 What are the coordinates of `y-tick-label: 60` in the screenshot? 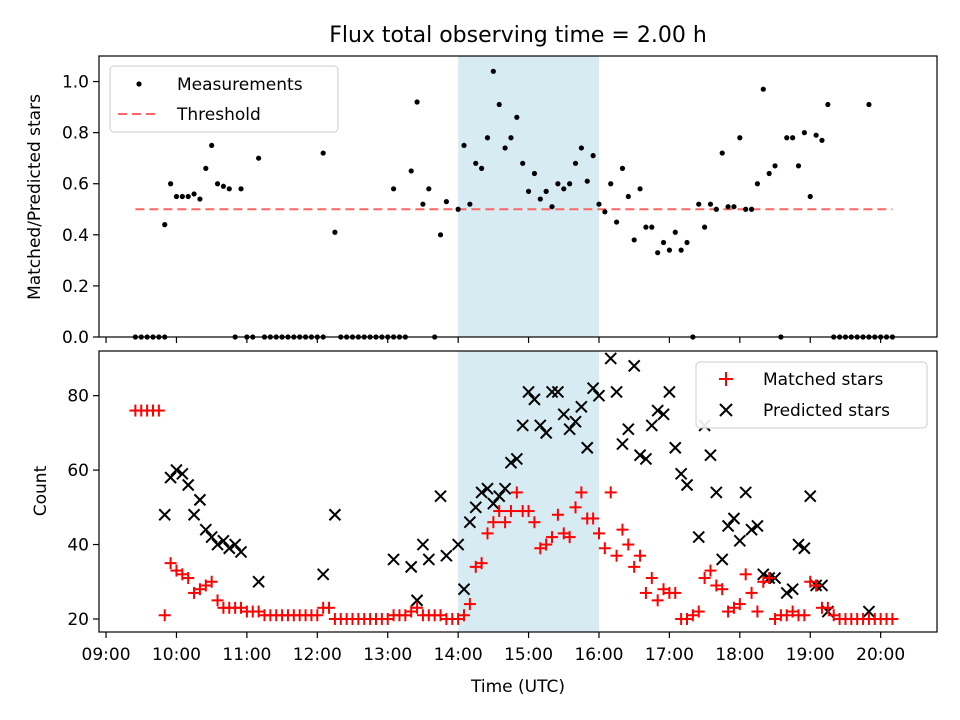 It's located at (78, 471).